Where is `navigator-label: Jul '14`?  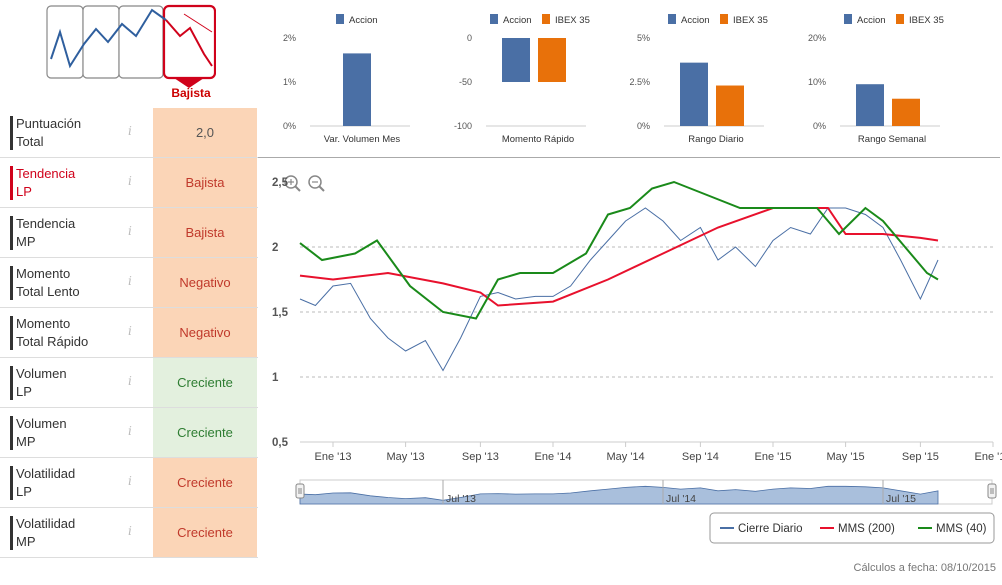 navigator-label: Jul '14 is located at coordinates (681, 499).